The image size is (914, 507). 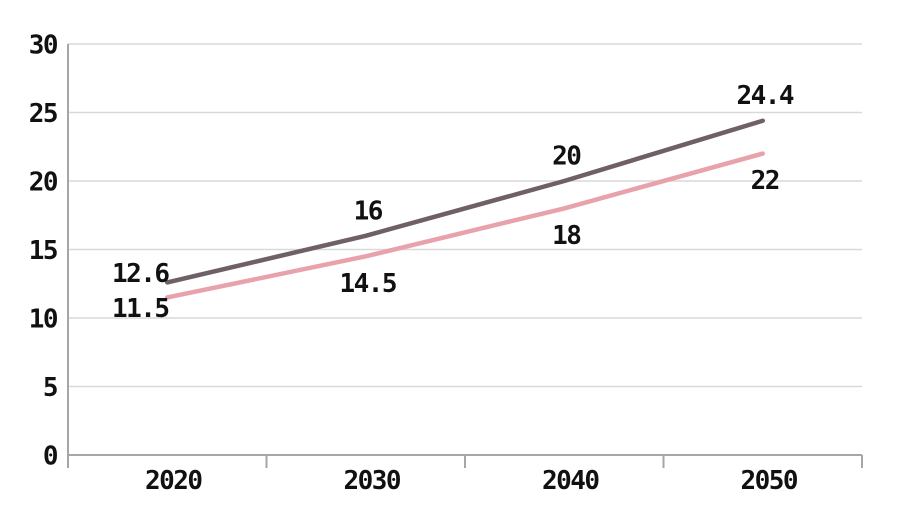 I want to click on y-axis-tick-label: 0, so click(x=50, y=457).